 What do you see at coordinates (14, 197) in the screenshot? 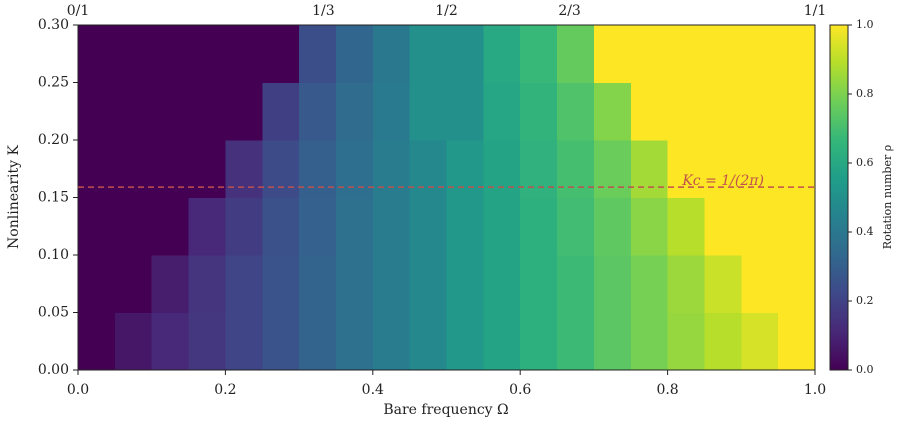
I see `y-axis-label: Nonlinearity K` at bounding box center [14, 197].